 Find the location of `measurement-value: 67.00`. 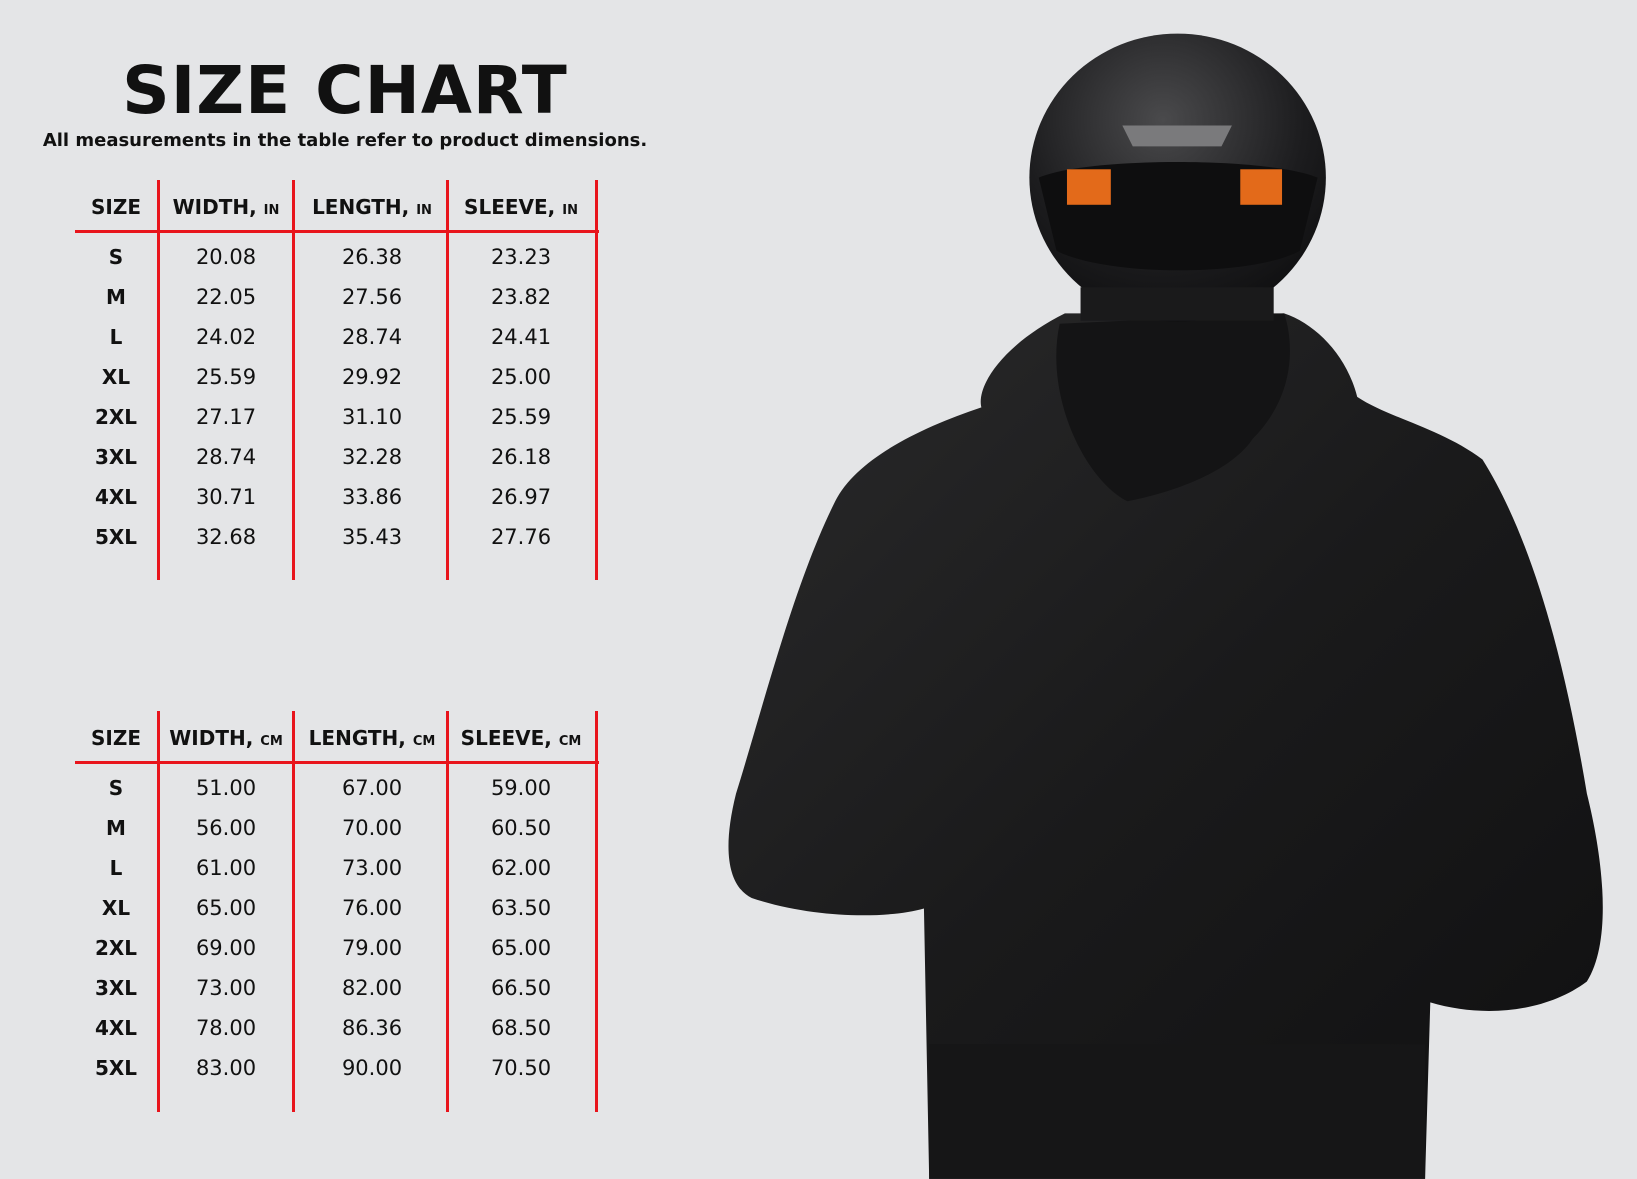

measurement-value: 67.00 is located at coordinates (372, 788).